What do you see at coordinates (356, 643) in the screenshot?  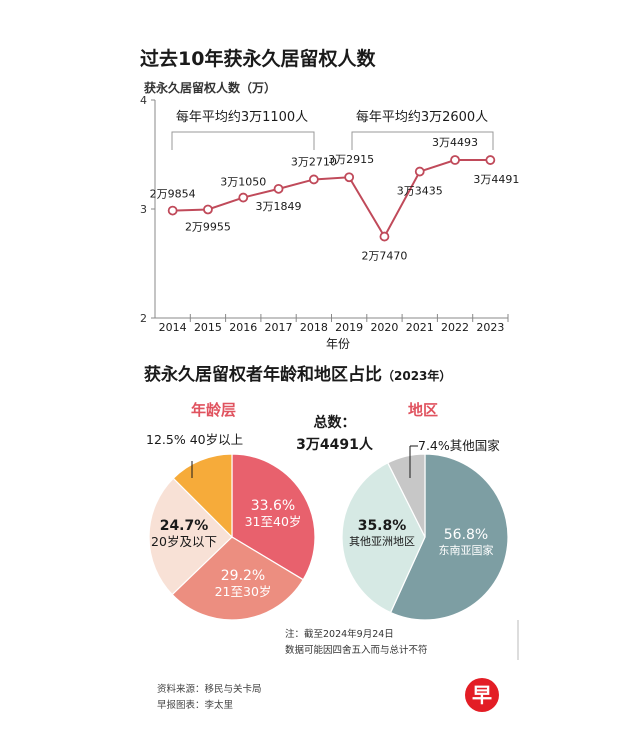 I see `footnote: 注：截至2024年9月24日 数据可能因四舍五入而与总计不符` at bounding box center [356, 643].